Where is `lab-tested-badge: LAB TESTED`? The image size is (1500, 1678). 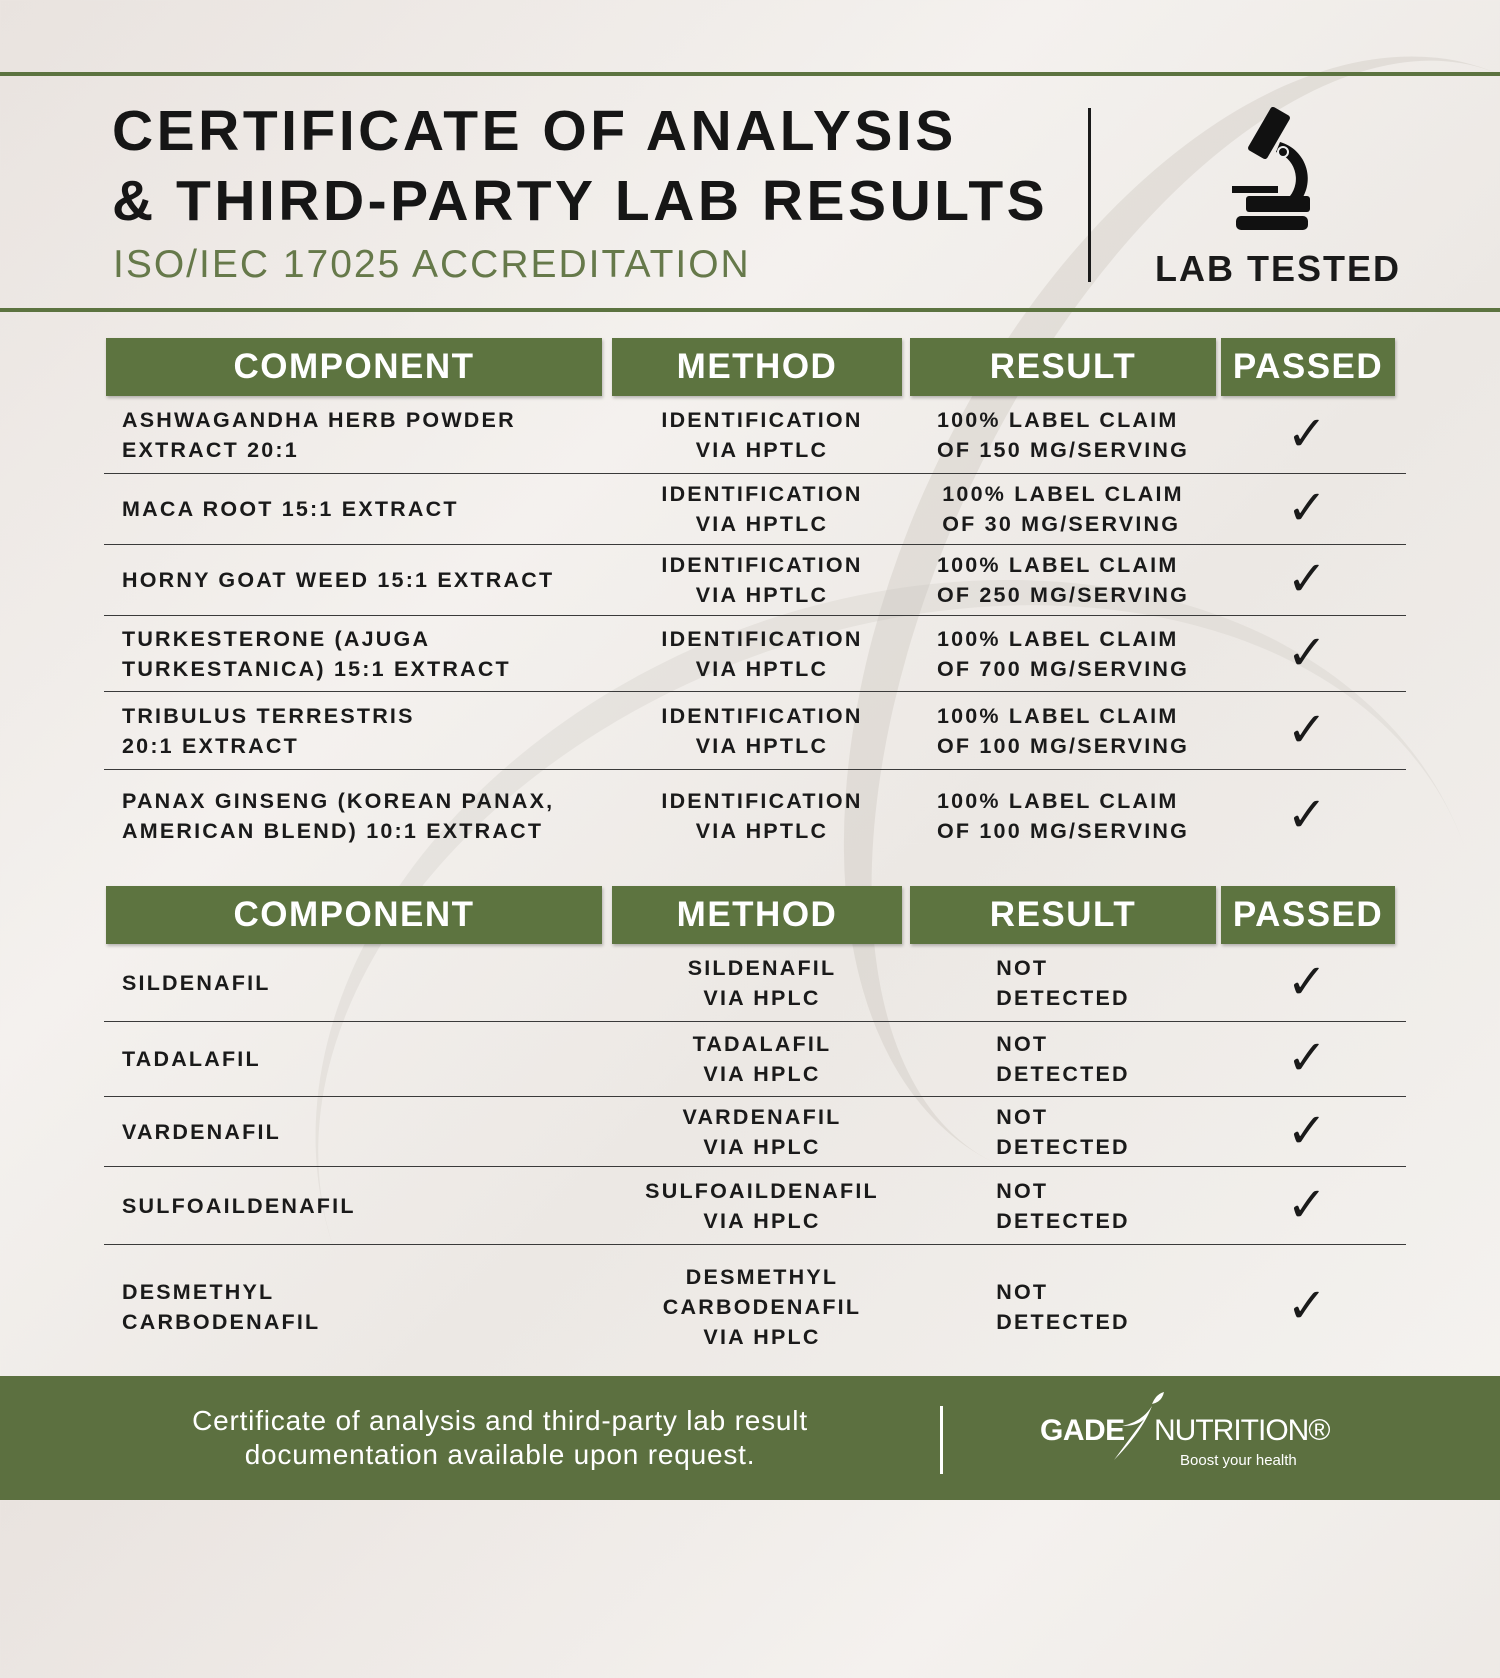 lab-tested-badge: LAB TESTED is located at coordinates (1278, 268).